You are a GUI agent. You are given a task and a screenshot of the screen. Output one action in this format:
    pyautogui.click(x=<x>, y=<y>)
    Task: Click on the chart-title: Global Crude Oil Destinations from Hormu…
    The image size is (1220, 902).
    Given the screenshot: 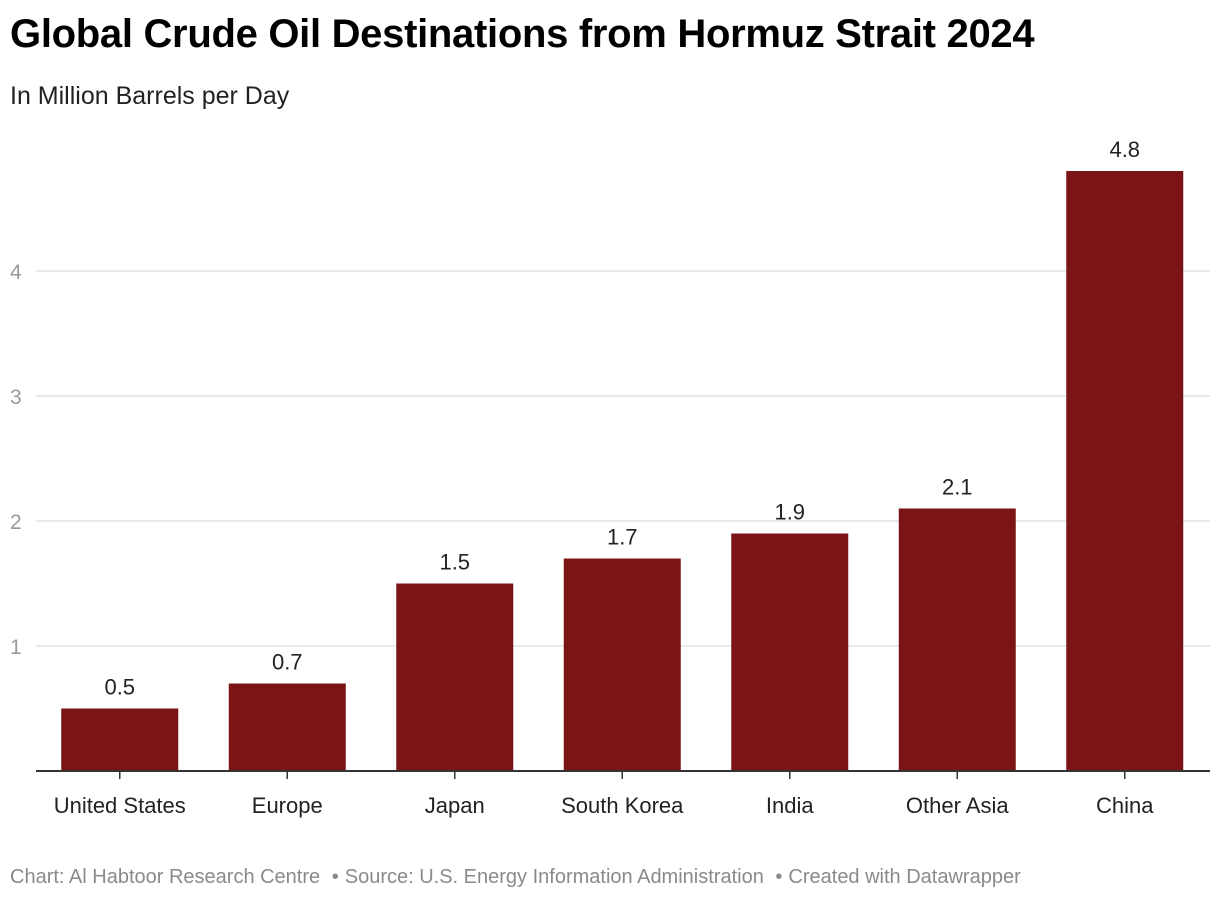 What is the action you would take?
    pyautogui.click(x=522, y=34)
    